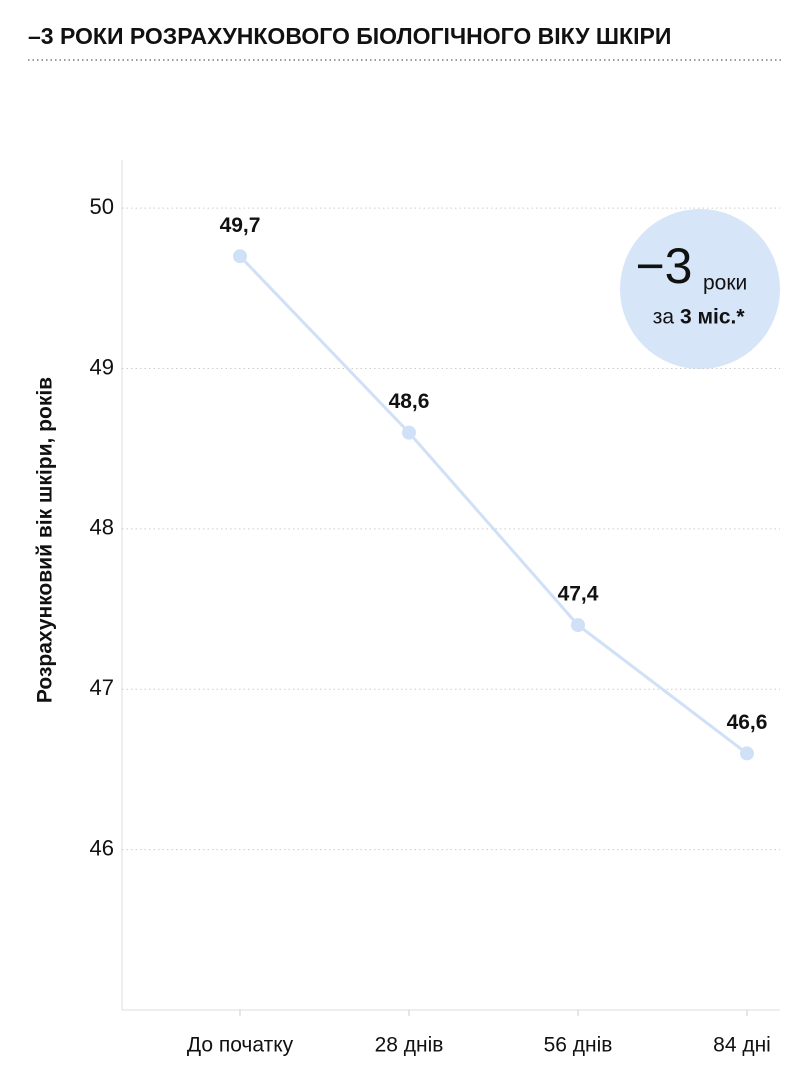 The image size is (810, 1085). Describe the element at coordinates (725, 283) in the screenshot. I see `badge-unit: роки` at that location.